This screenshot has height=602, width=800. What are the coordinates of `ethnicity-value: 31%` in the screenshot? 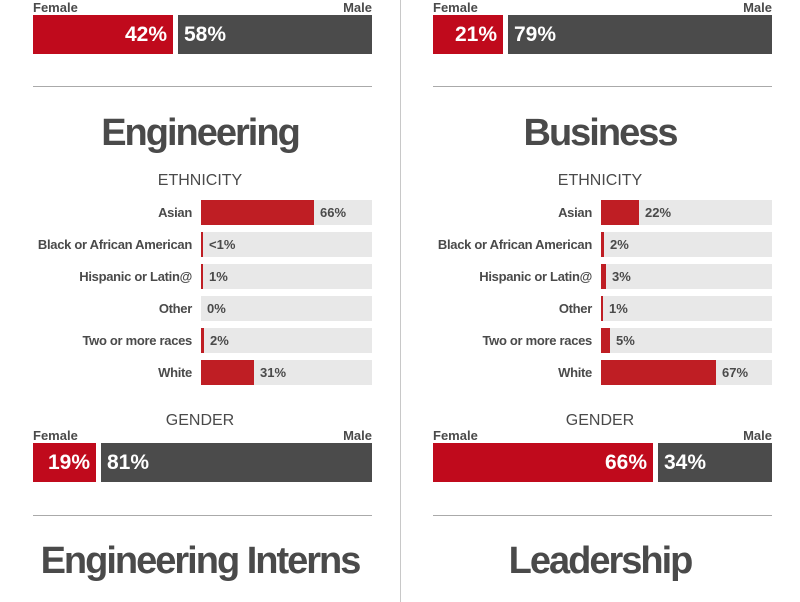 It's located at (273, 372).